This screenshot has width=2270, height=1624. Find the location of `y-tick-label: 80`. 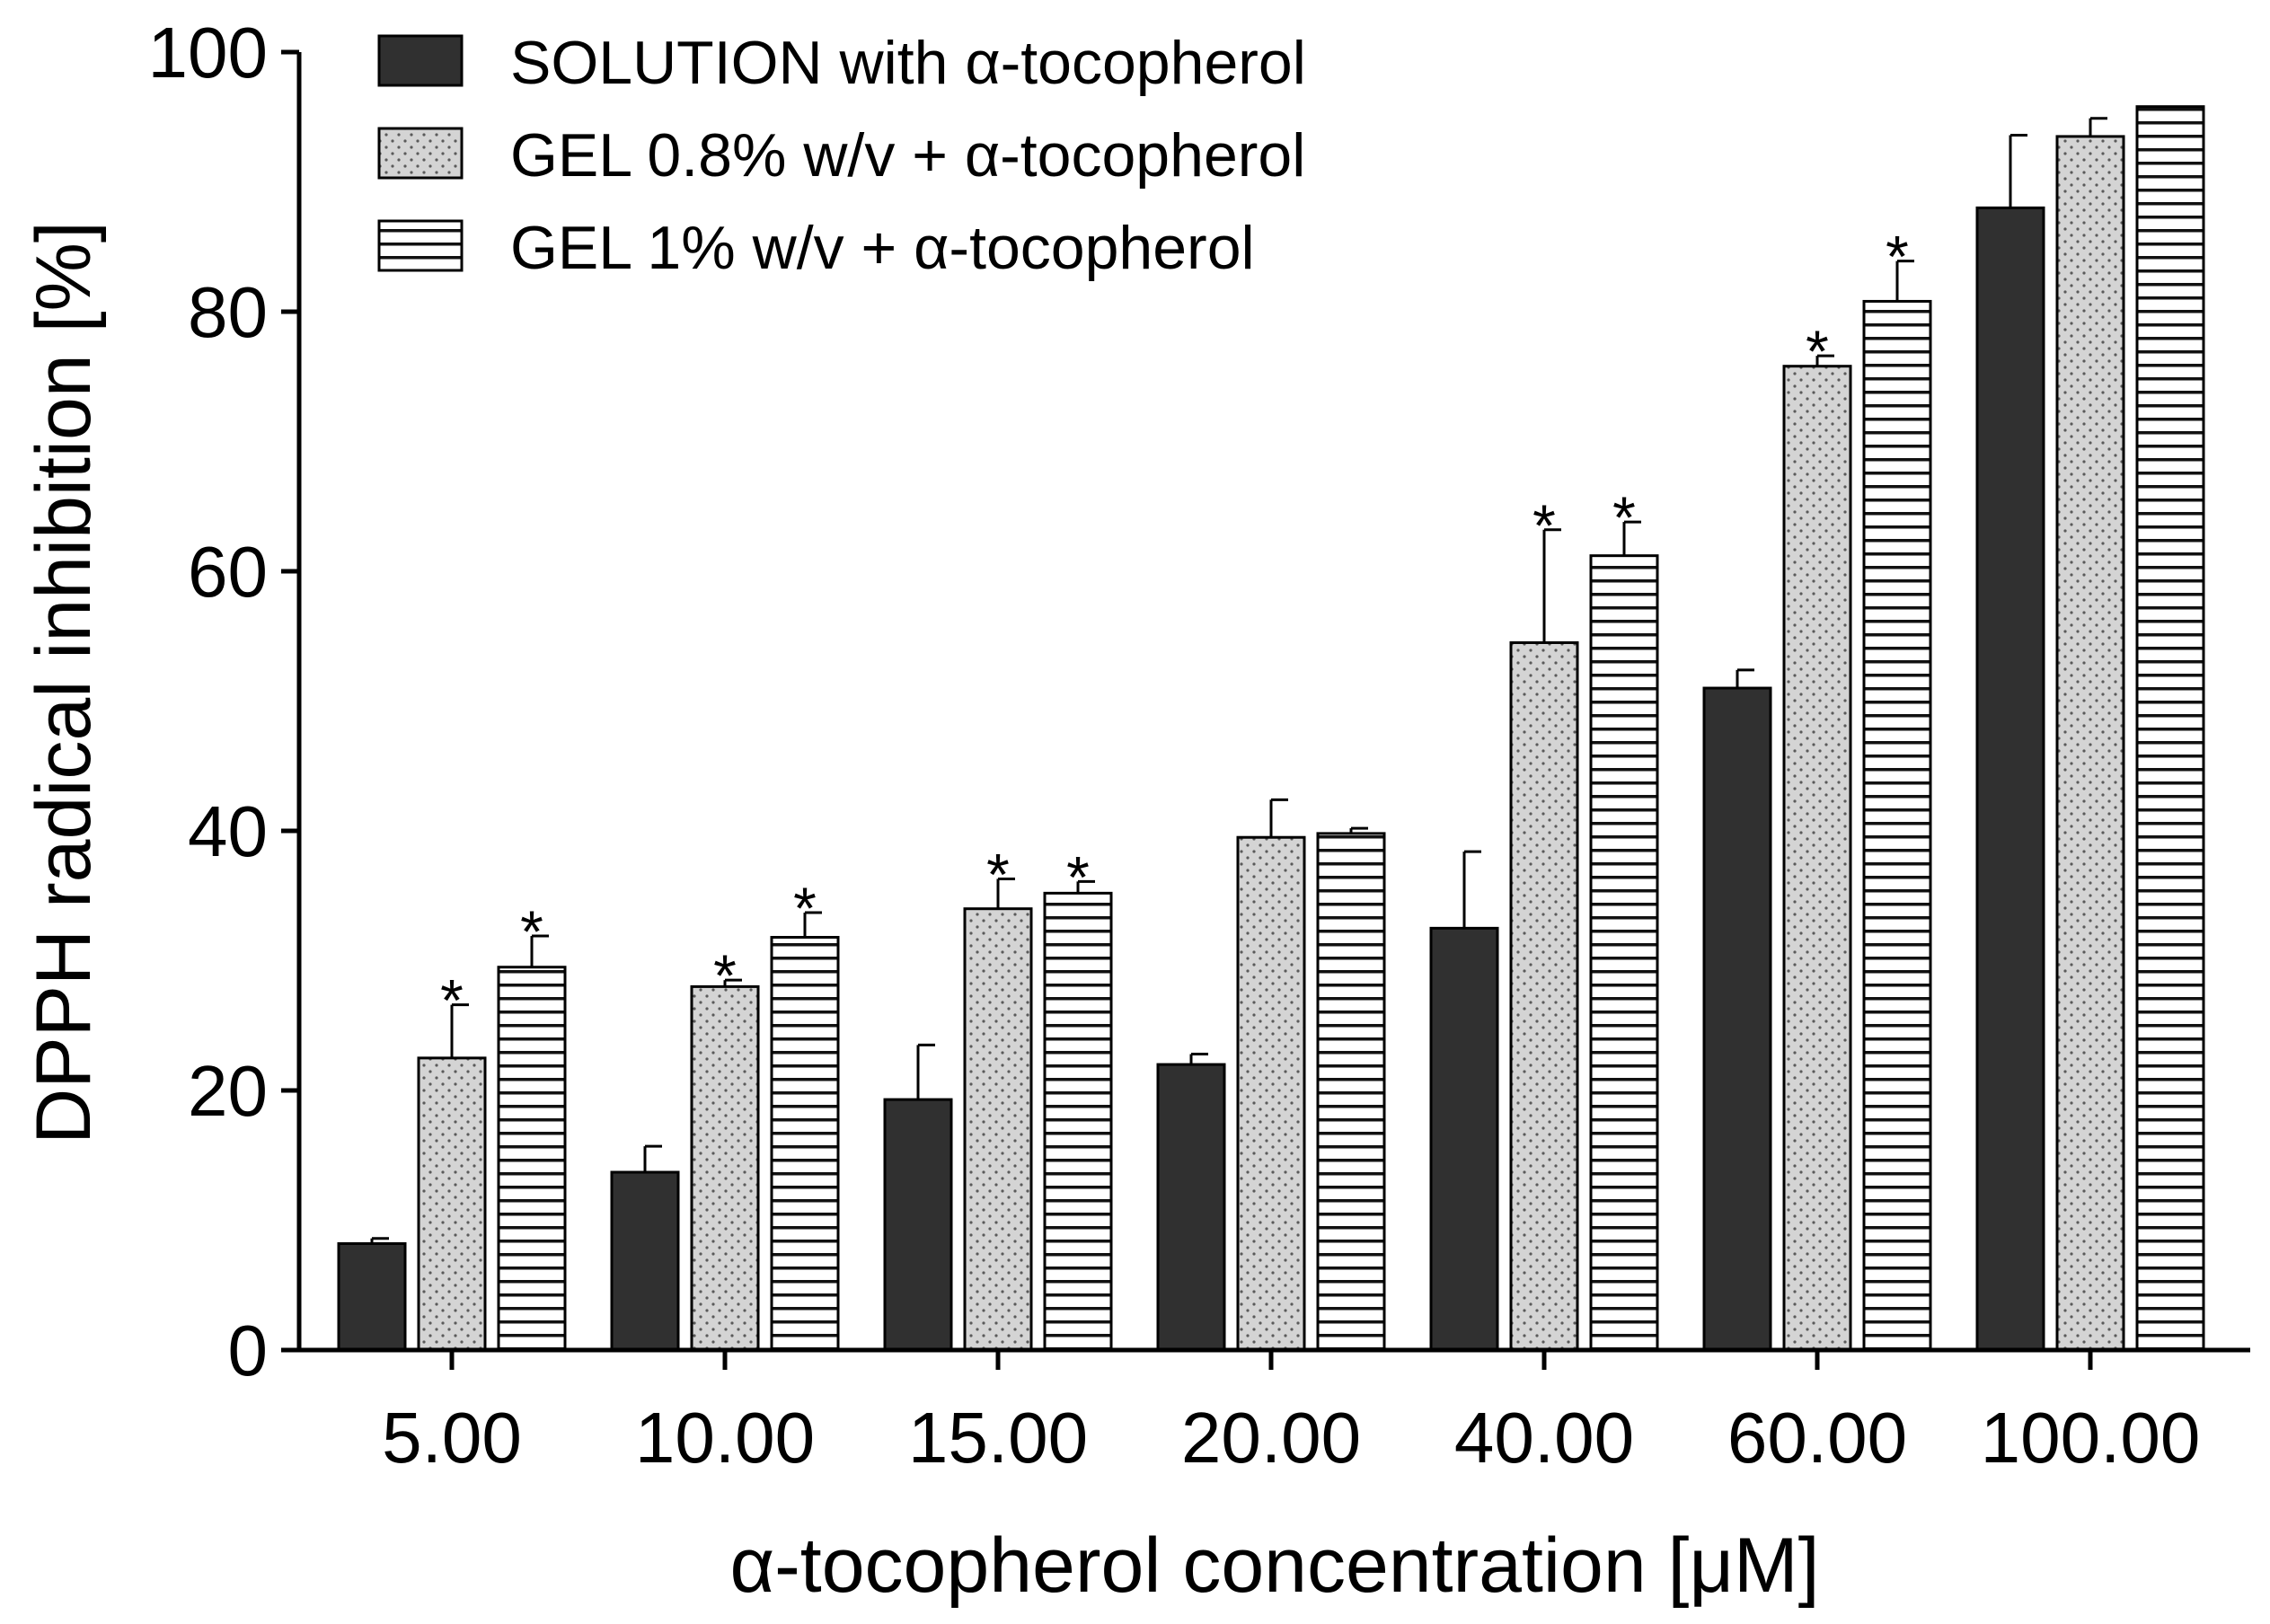

y-tick-label: 80 is located at coordinates (228, 312).